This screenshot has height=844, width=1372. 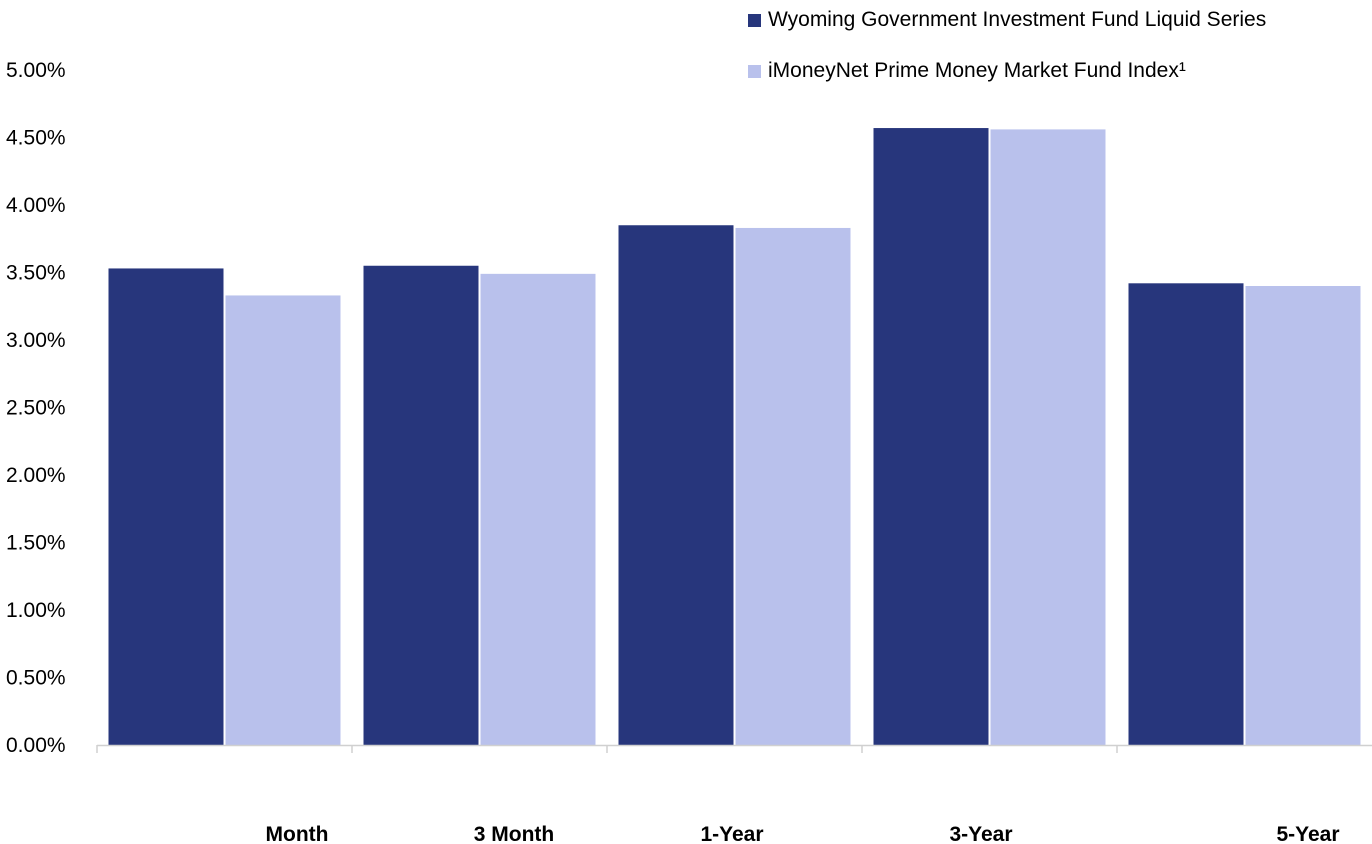 I want to click on x-category-label: Month, so click(x=297, y=833).